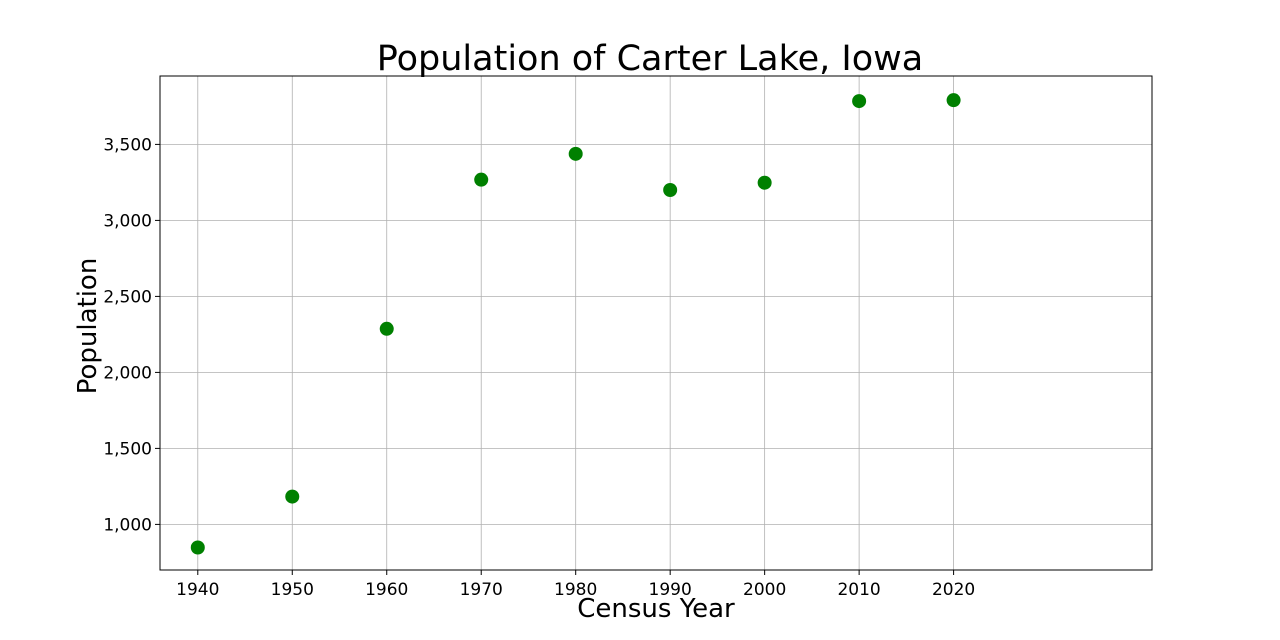 The image size is (1280, 640). What do you see at coordinates (656, 609) in the screenshot?
I see `x-axis-label: Census Year` at bounding box center [656, 609].